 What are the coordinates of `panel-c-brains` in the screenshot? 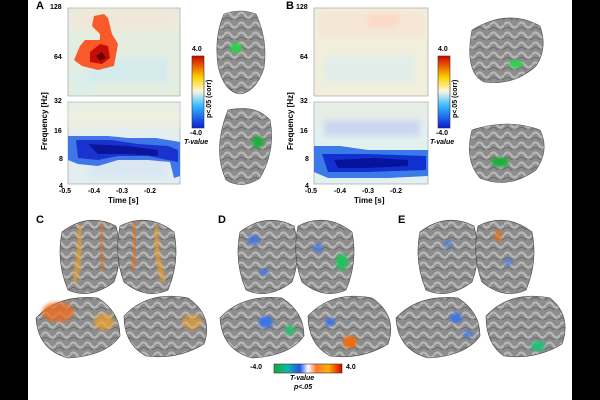 It's located at (121, 289).